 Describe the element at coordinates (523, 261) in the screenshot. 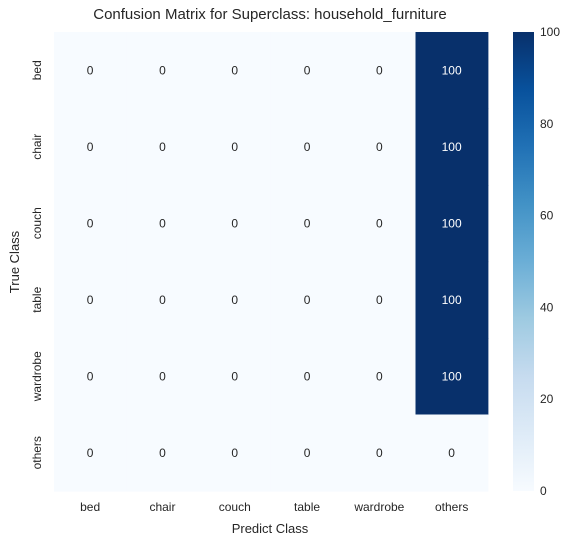

I see `colorbar` at that location.